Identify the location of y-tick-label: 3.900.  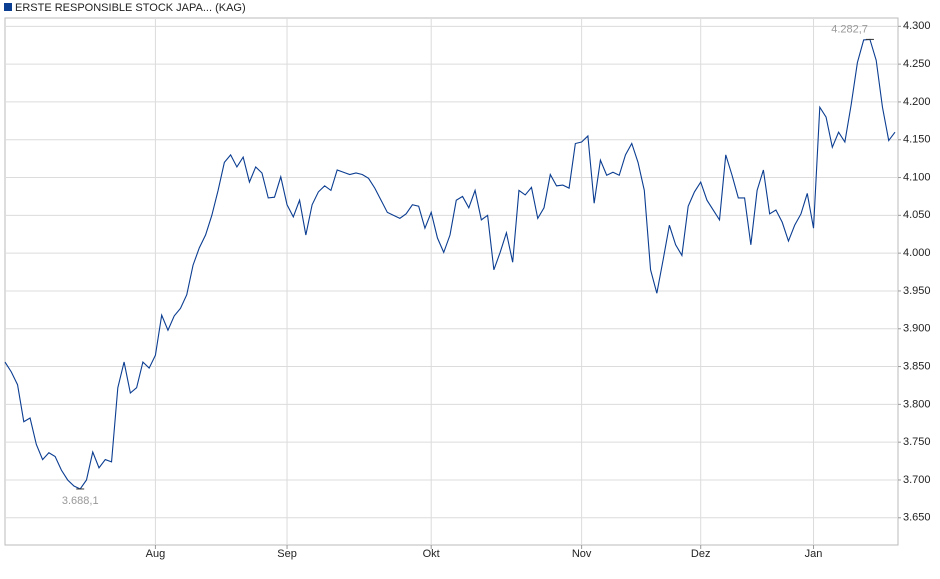
(917, 329).